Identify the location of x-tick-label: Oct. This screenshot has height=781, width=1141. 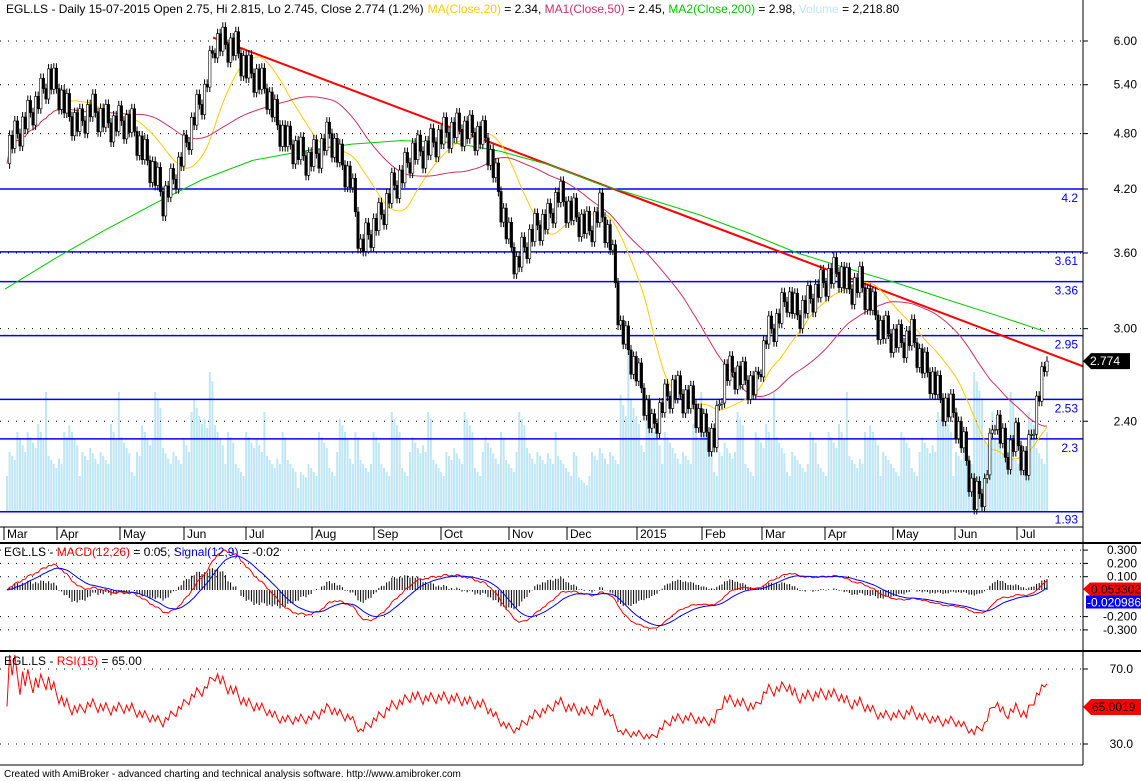
(453, 534).